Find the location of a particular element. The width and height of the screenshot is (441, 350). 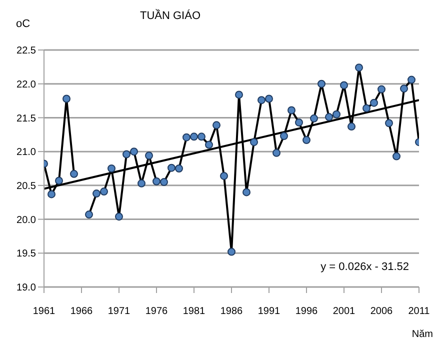

y-axis-title: oC is located at coordinates (23, 24).